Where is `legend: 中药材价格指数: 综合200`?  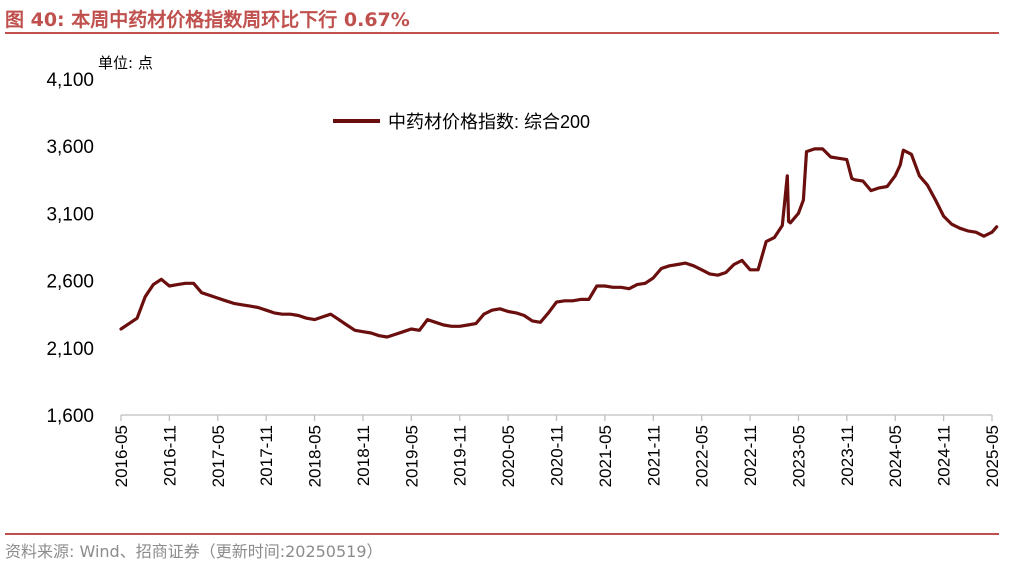
legend: 中药材价格指数: 综合200 is located at coordinates (461, 122).